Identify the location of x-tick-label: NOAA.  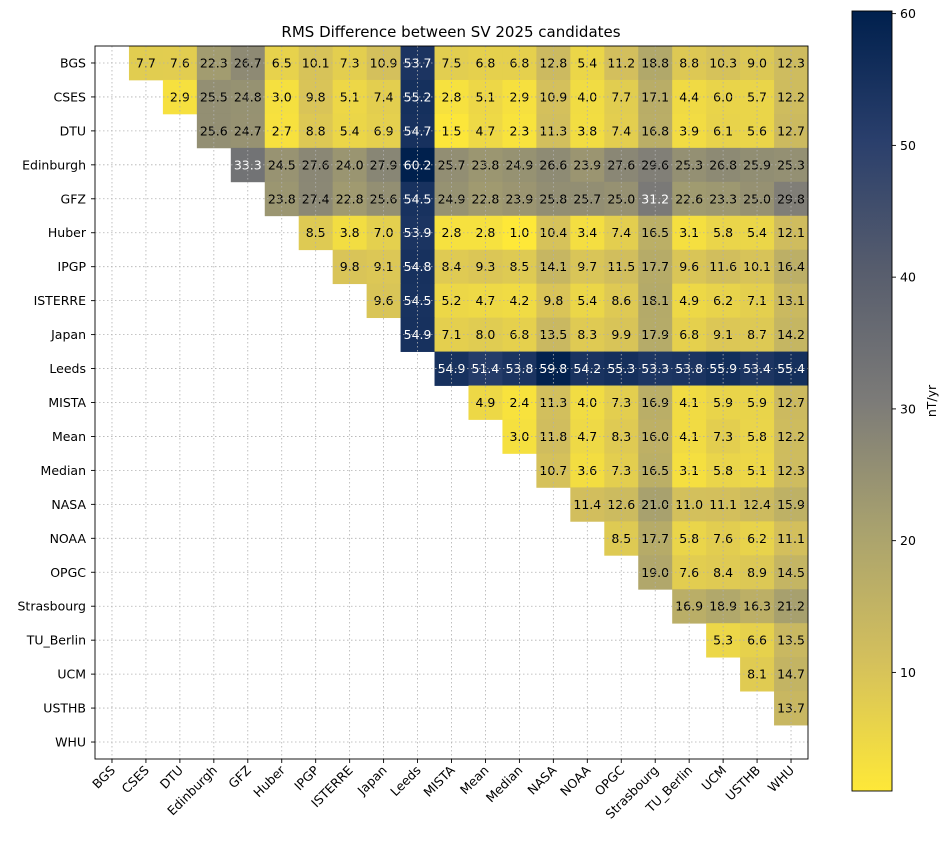
(575, 780).